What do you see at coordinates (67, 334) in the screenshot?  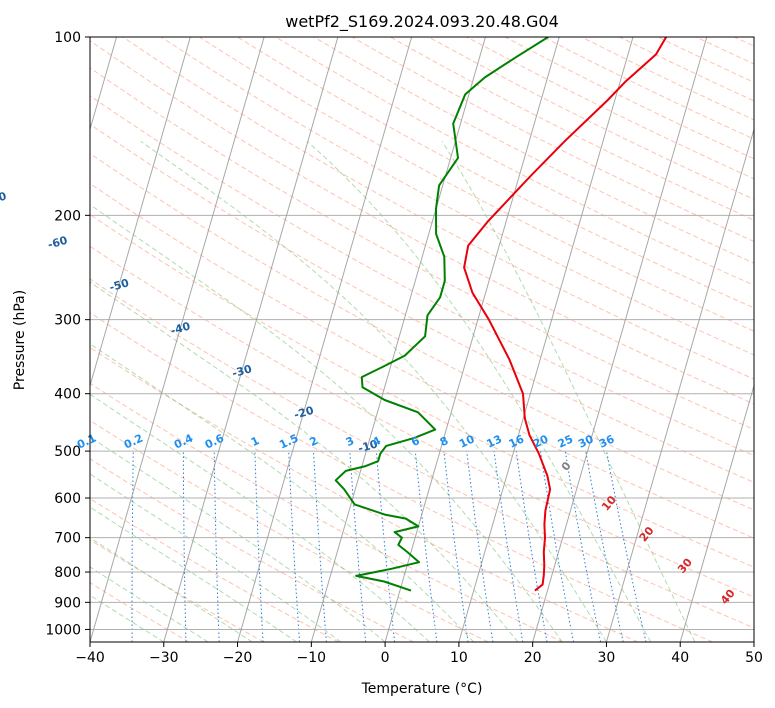 I see `y-axis-ticks: 100 200 300 400 500 600 700 800 900 1000` at bounding box center [67, 334].